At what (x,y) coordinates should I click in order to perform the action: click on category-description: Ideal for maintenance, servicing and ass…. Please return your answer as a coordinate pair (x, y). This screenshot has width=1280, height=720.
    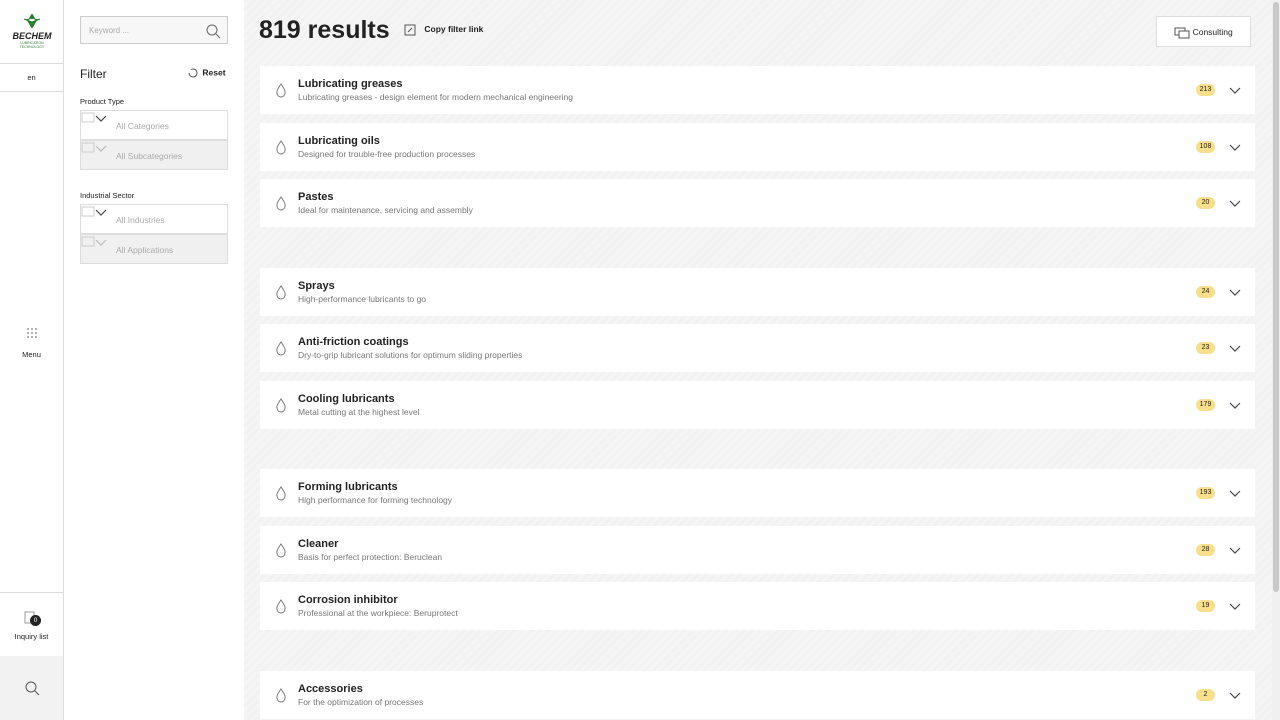
    Looking at the image, I should click on (385, 210).